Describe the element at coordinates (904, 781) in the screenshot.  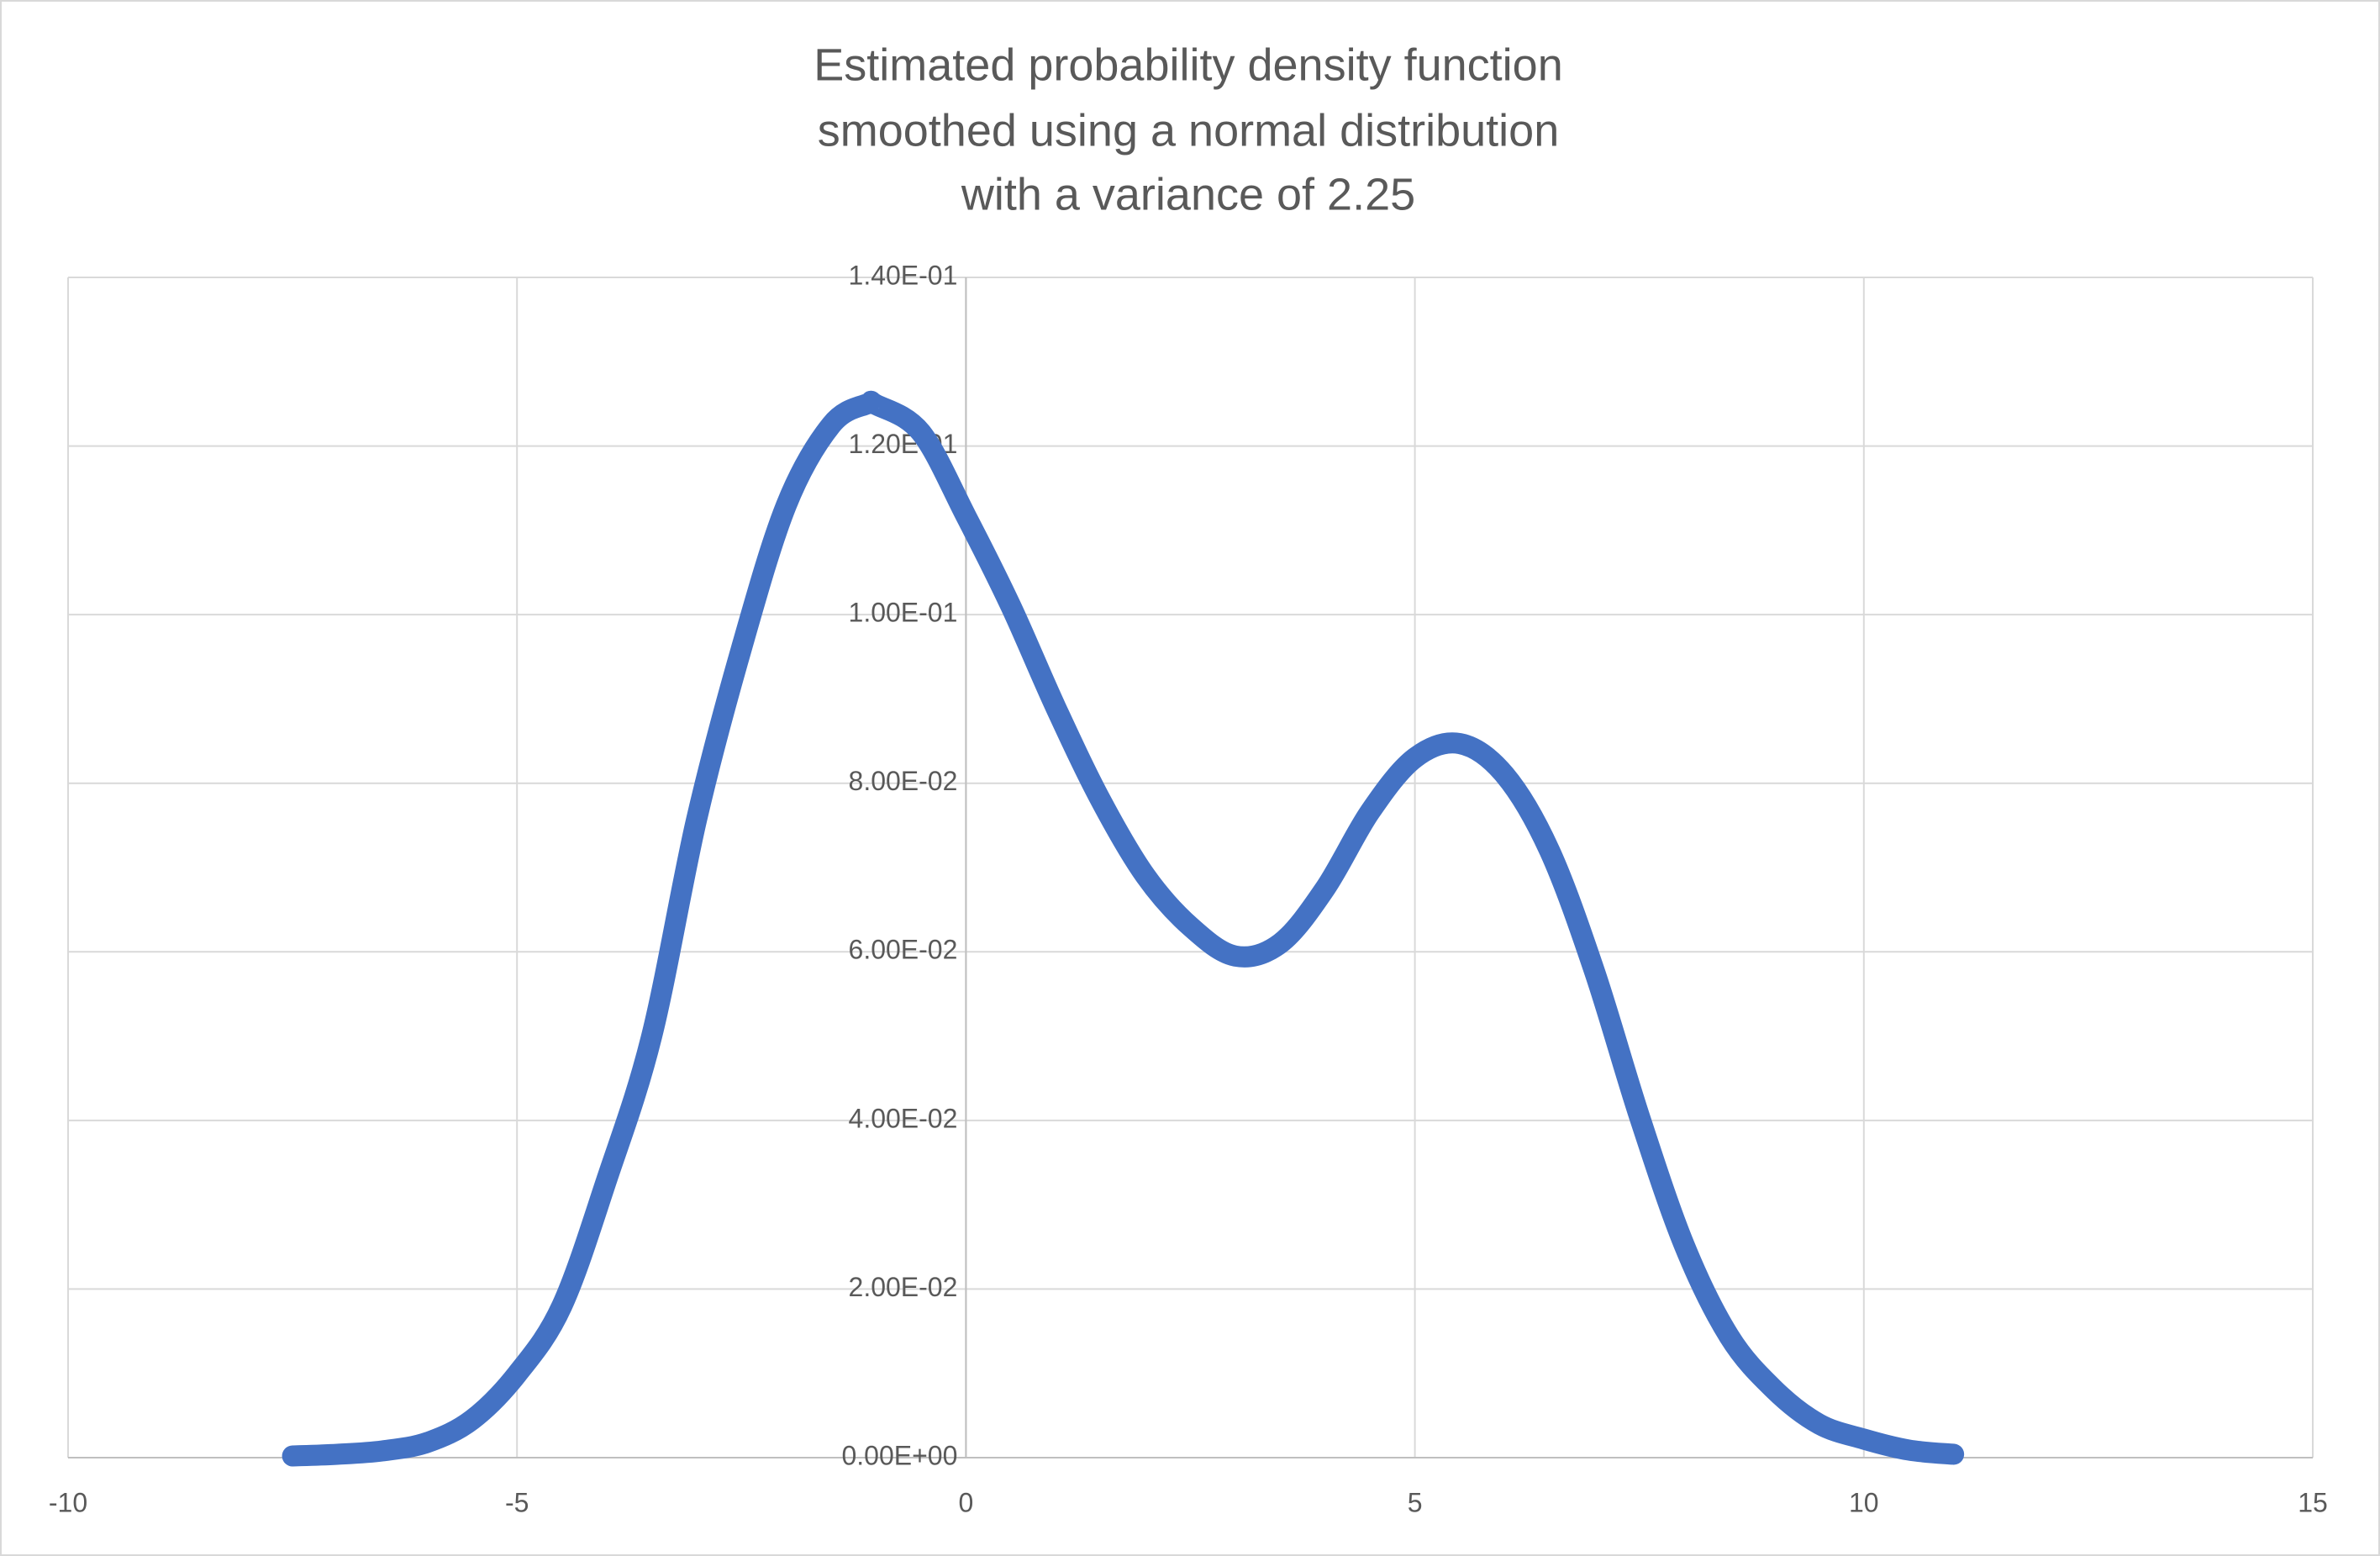
I see `y-tick-label: 8.00E-02` at that location.